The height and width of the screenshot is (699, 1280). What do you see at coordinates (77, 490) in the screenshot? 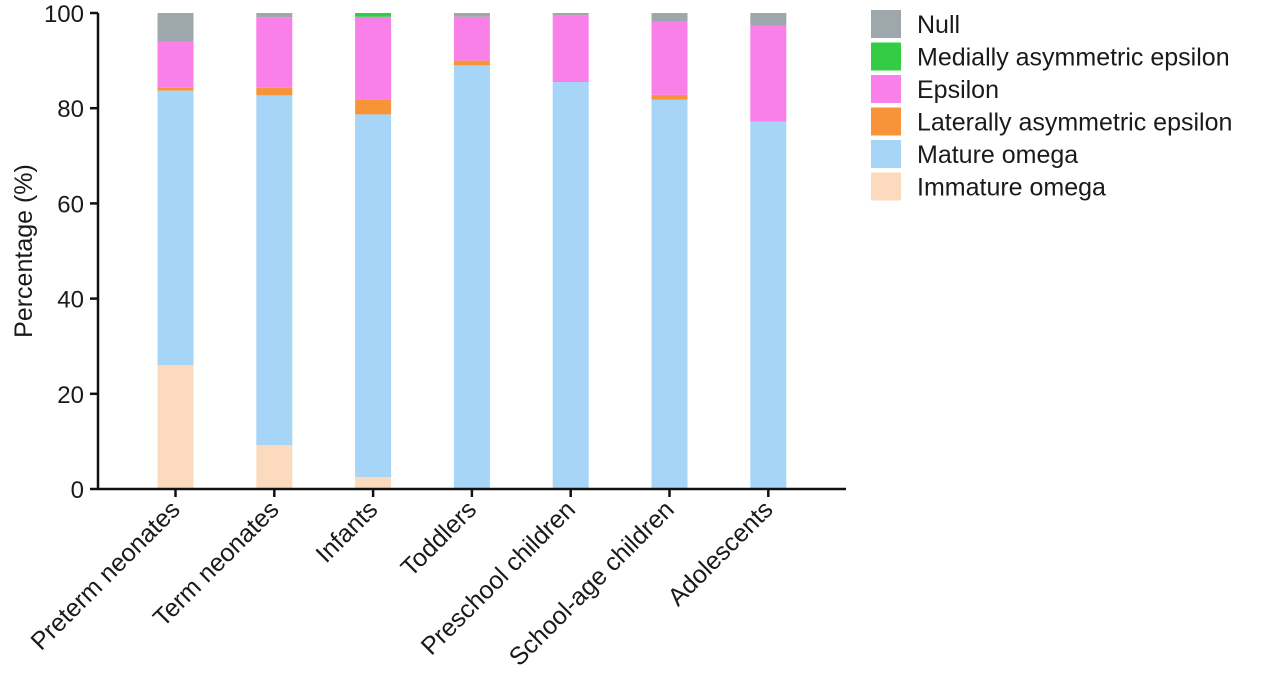
I see `y-tick-label: 0` at bounding box center [77, 490].